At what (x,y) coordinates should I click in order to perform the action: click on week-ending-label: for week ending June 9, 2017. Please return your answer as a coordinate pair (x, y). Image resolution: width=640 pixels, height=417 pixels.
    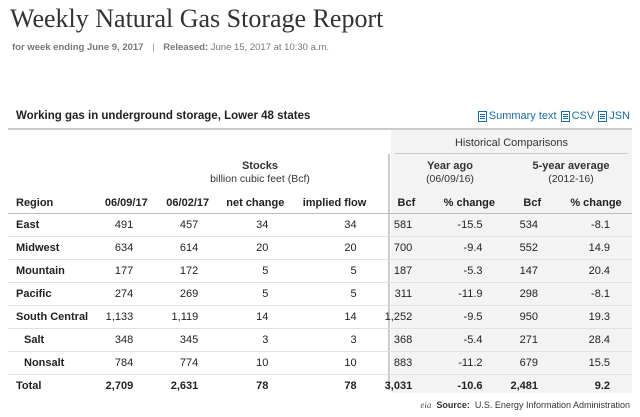
    Looking at the image, I should click on (78, 47).